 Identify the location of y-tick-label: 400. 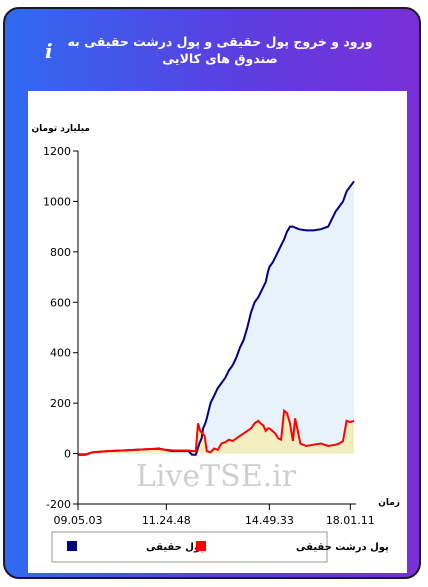
(60, 353).